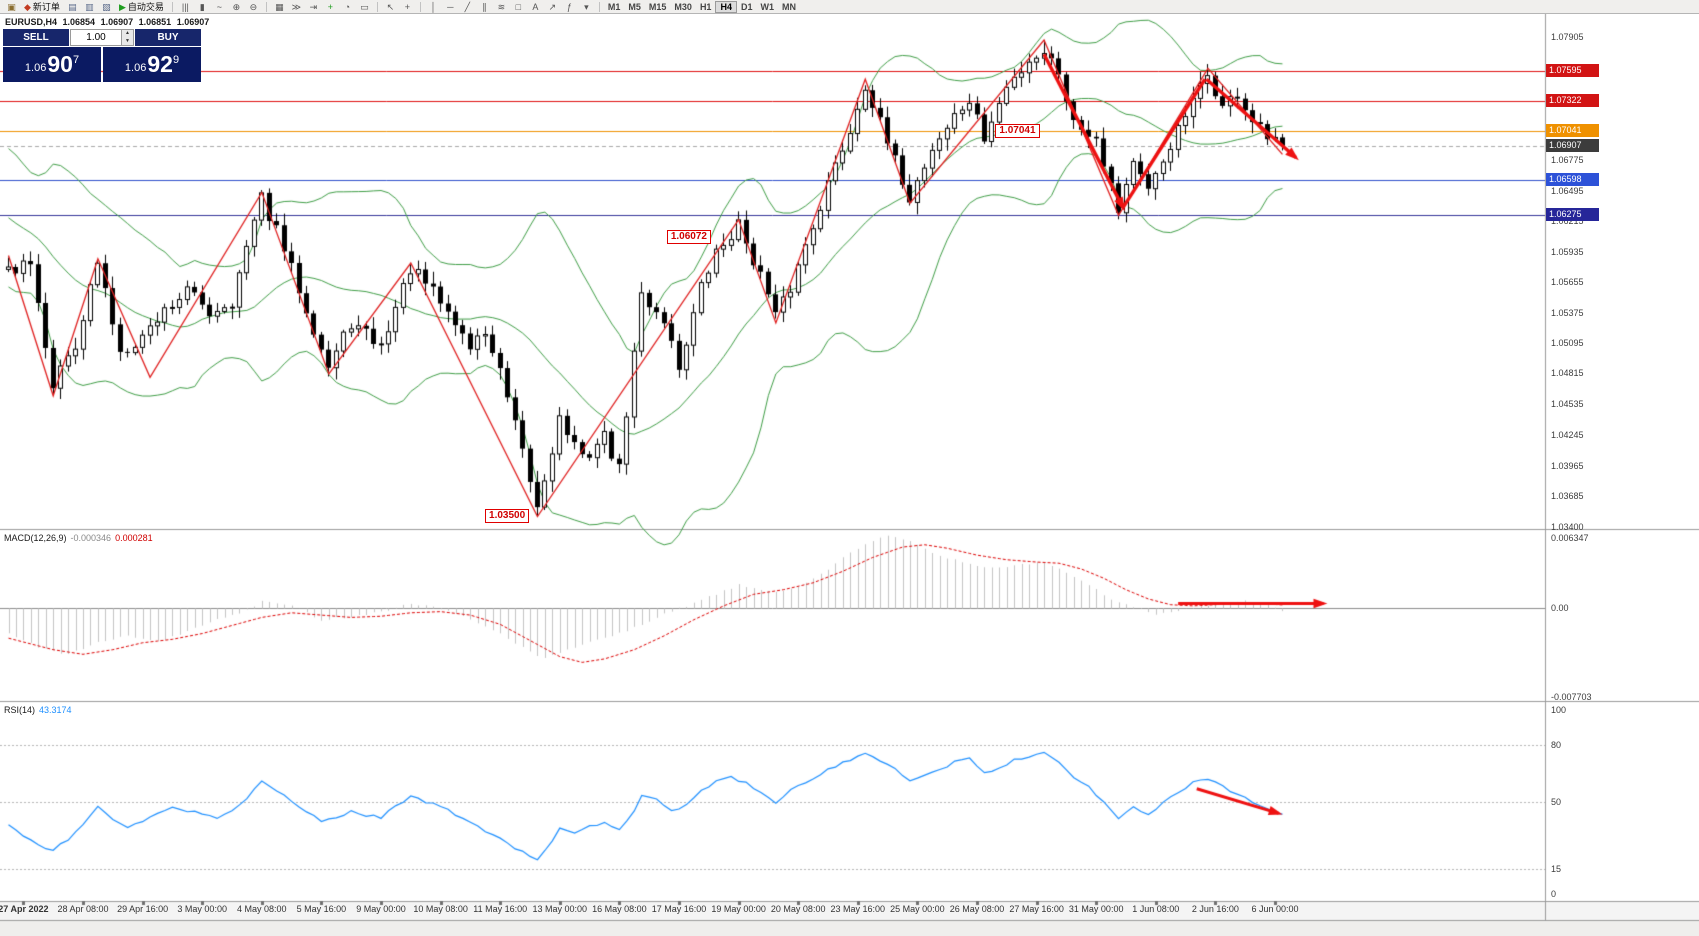  Describe the element at coordinates (705, 6) in the screenshot. I see `timeframe-h1-button: H1` at that location.